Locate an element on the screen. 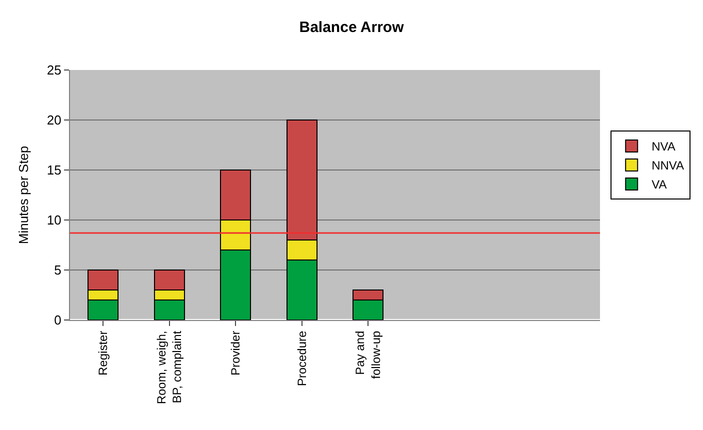  y-tick-label: 0 is located at coordinates (58, 320).